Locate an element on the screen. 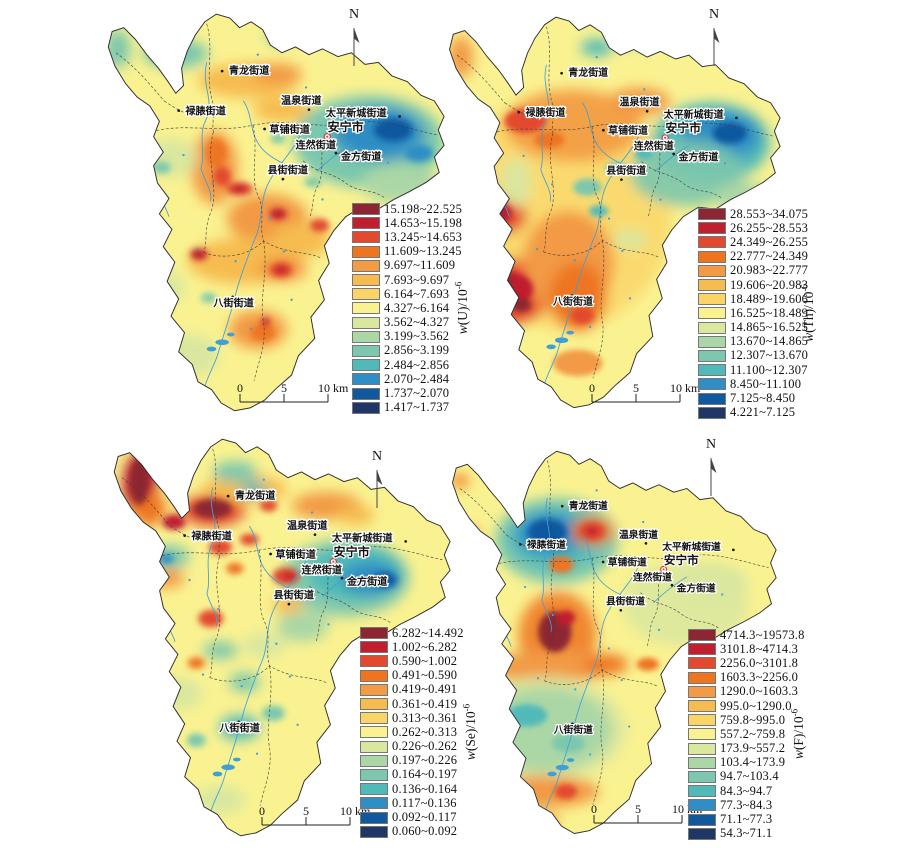 The width and height of the screenshot is (900, 848). legend-row: 0.361~0.419 is located at coordinates (412, 704).